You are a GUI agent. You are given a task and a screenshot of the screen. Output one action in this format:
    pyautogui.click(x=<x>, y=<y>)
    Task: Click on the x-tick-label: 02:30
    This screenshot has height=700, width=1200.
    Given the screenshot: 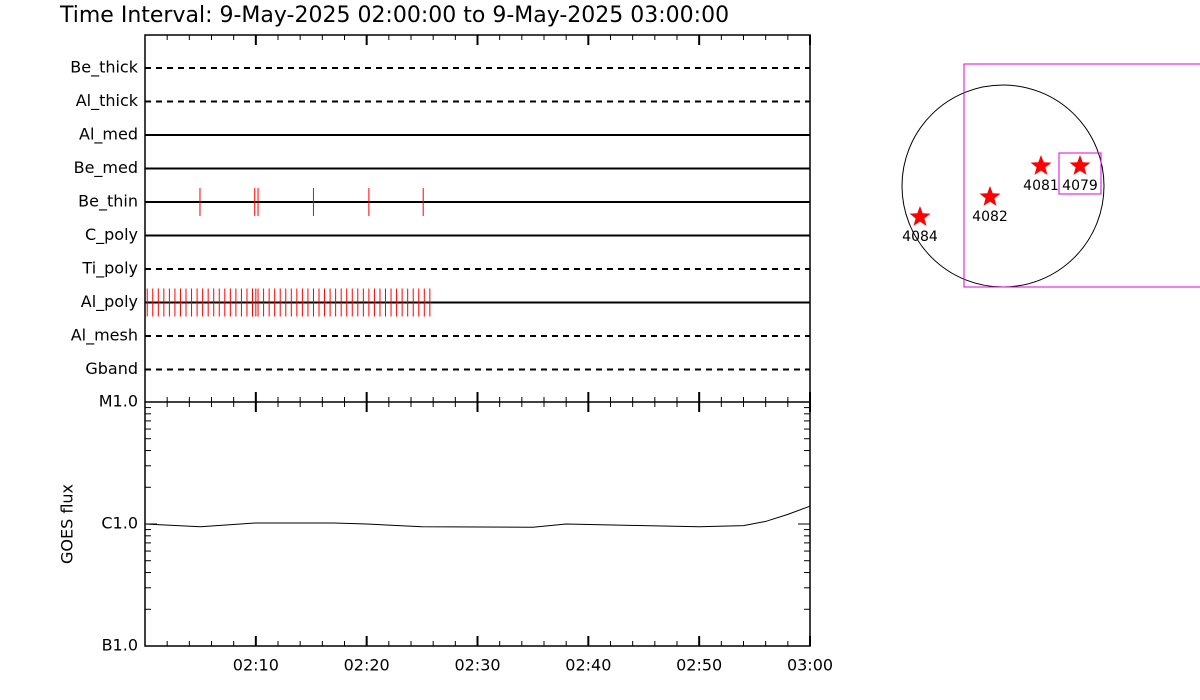 What is the action you would take?
    pyautogui.click(x=477, y=665)
    